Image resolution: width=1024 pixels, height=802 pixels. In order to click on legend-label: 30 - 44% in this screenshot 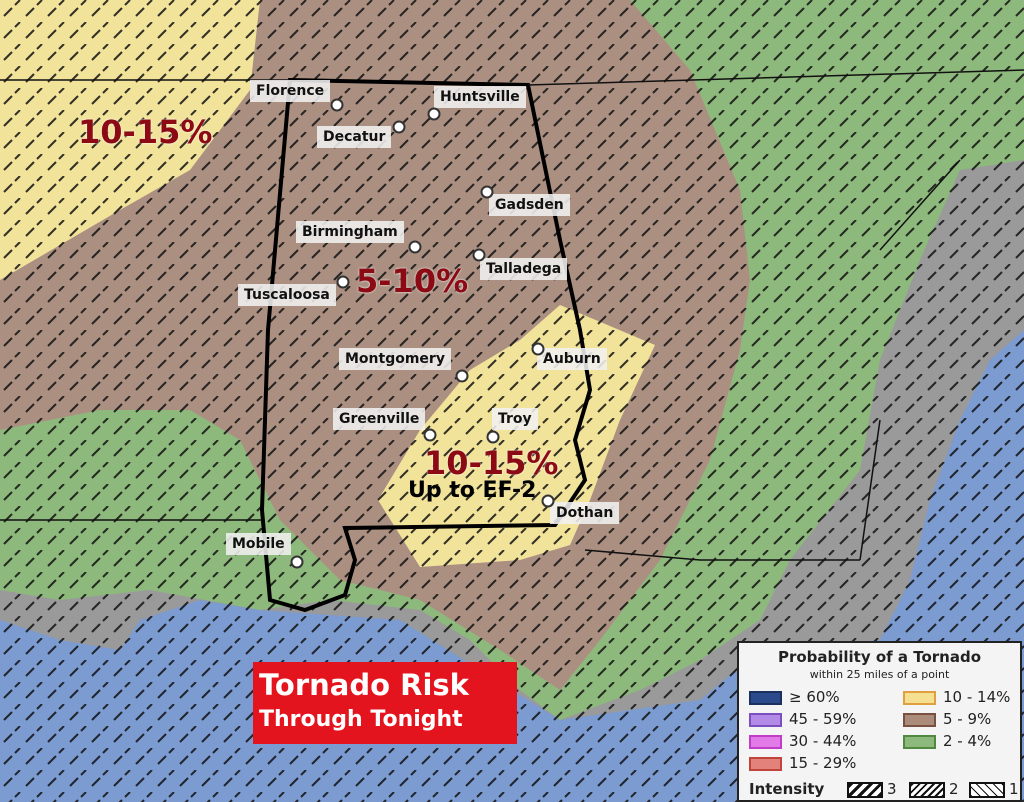, I will do `click(823, 741)`.